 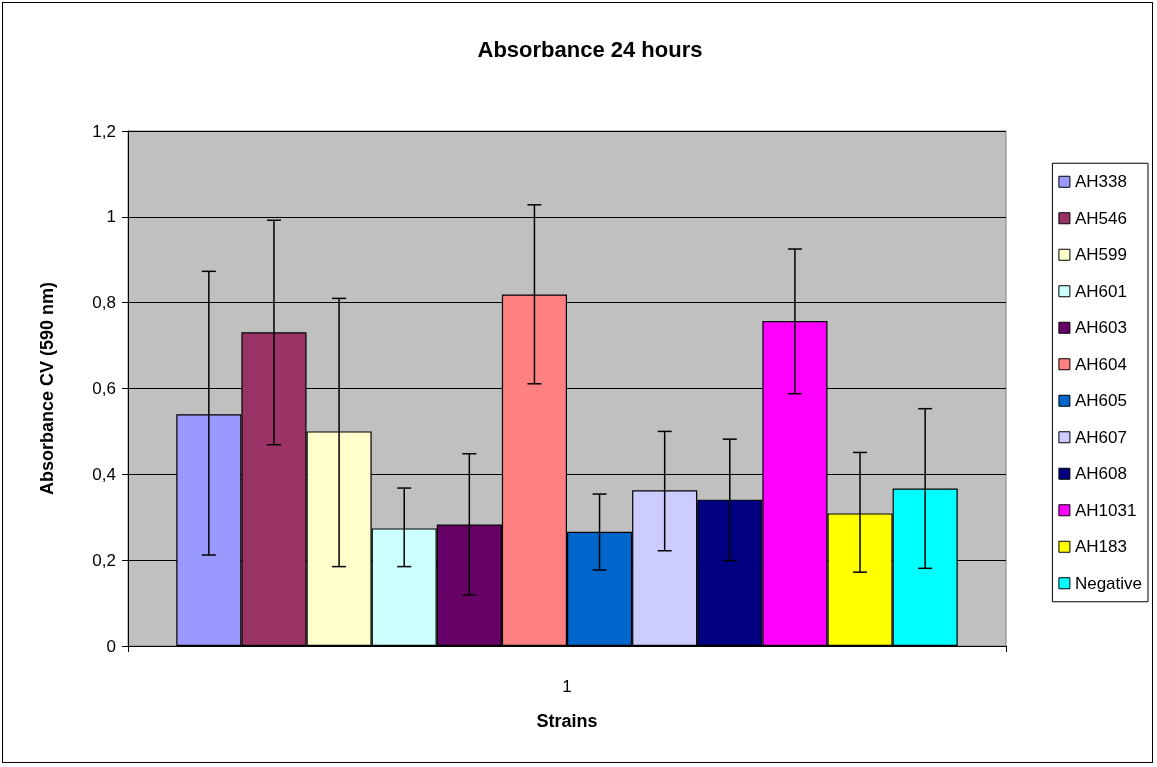 What do you see at coordinates (1100, 328) in the screenshot?
I see `legend-label: AH603` at bounding box center [1100, 328].